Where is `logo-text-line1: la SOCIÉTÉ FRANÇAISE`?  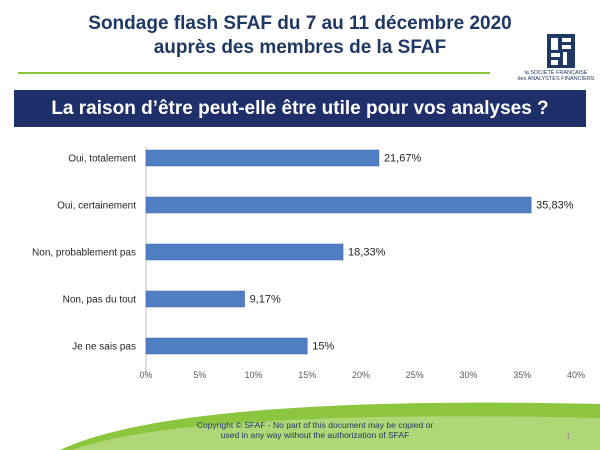 logo-text-line1: la SOCIÉTÉ FRANÇAISE is located at coordinates (556, 73).